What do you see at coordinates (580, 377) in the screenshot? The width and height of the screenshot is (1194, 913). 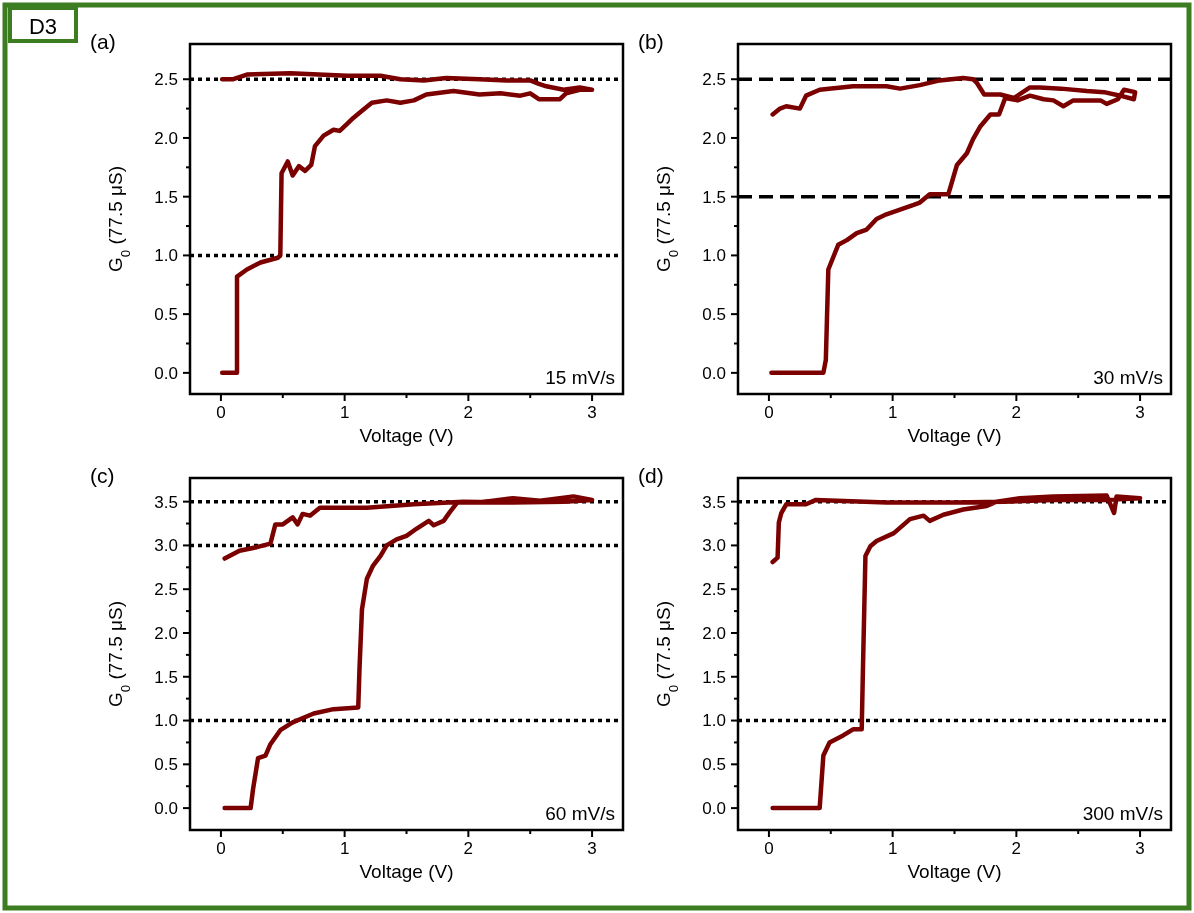 I see `annotation: 15 mV/s` at bounding box center [580, 377].